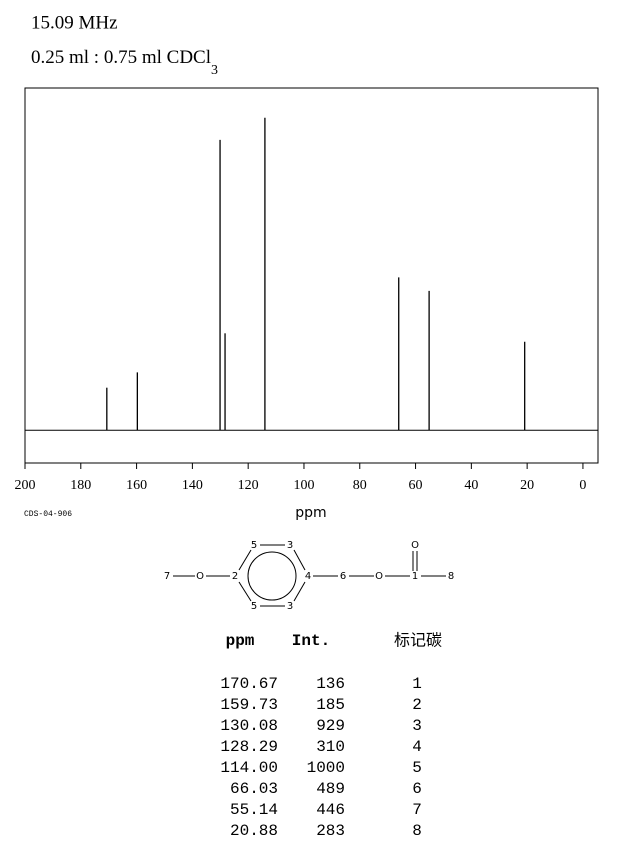 The width and height of the screenshot is (622, 850). Describe the element at coordinates (330, 810) in the screenshot. I see `table-intensity: 446` at that location.